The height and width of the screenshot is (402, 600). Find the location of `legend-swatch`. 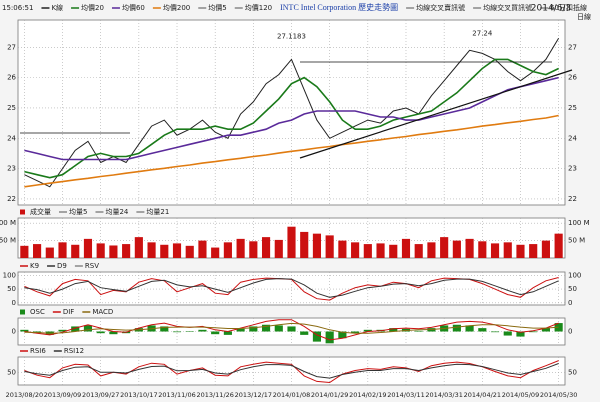

legend-swatch is located at coordinates (22, 212).